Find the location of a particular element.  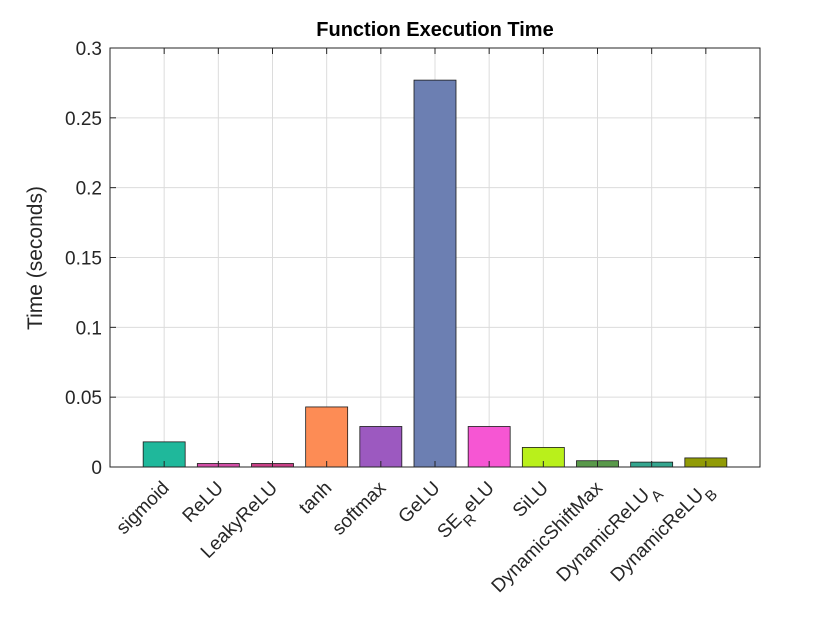

x-tick-label: DynamicReLUB is located at coordinates (664, 535).